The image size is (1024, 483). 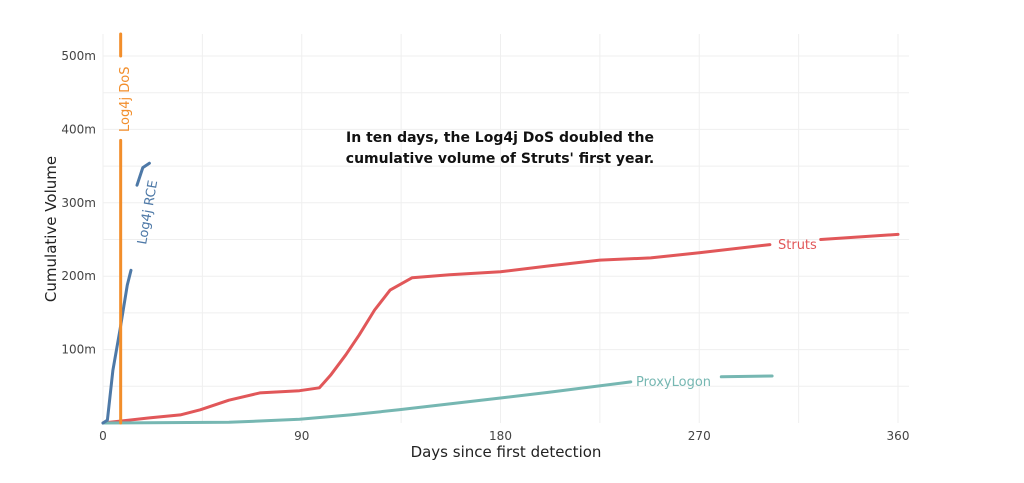 I want to click on x-axis-label: Days since first detection, so click(x=506, y=452).